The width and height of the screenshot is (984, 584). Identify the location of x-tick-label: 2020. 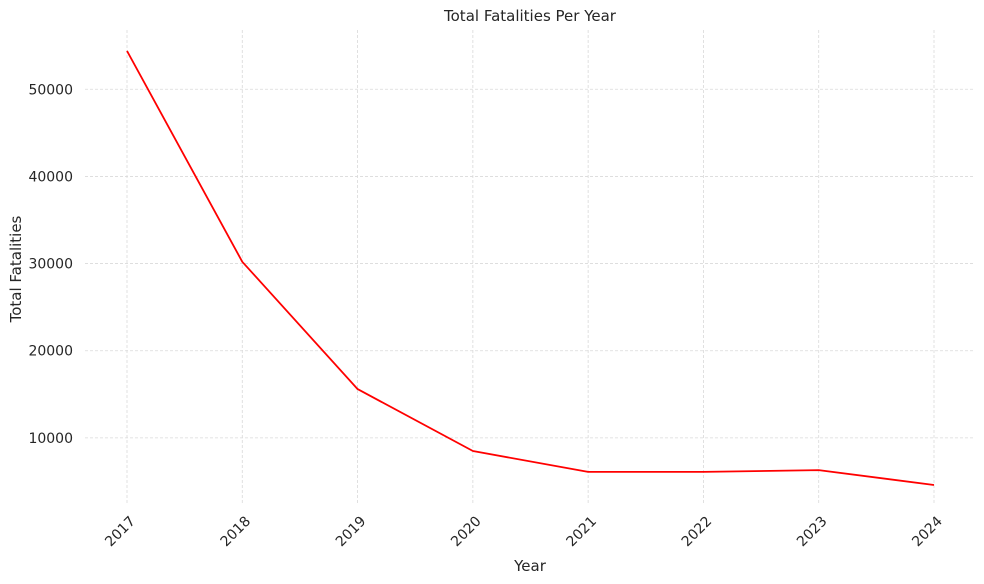
(466, 532).